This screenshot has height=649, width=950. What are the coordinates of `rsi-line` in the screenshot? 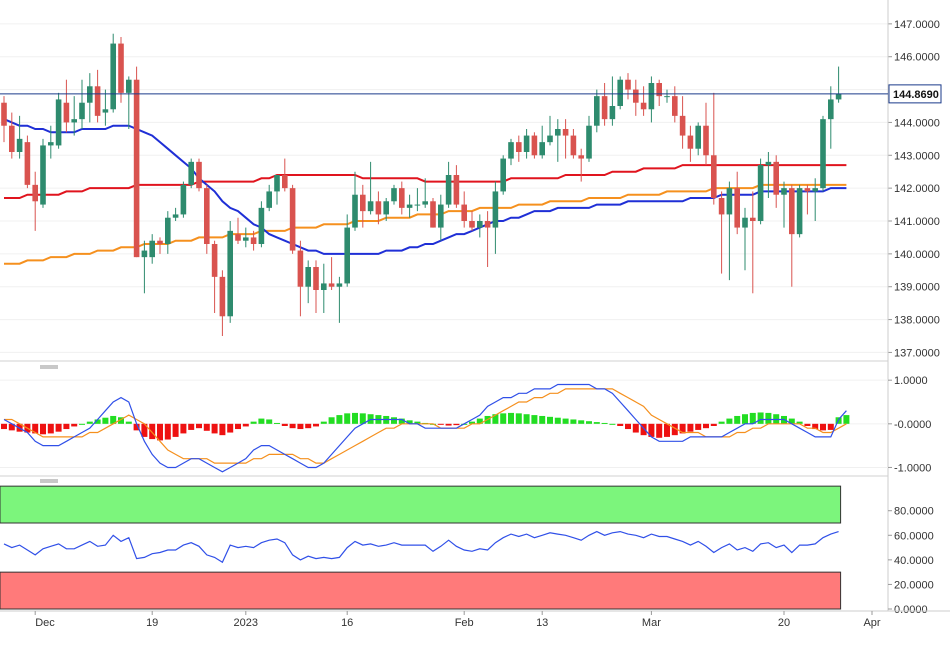 It's located at (421, 547).